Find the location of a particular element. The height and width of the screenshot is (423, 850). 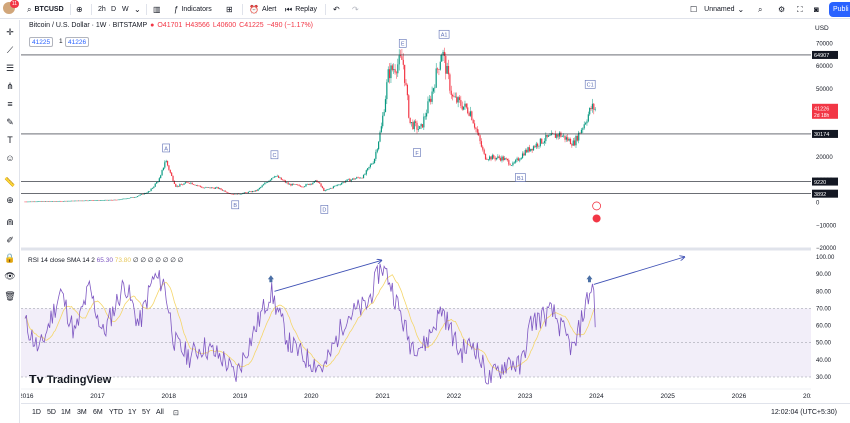

templates-button: ⊞ is located at coordinates (229, 9).